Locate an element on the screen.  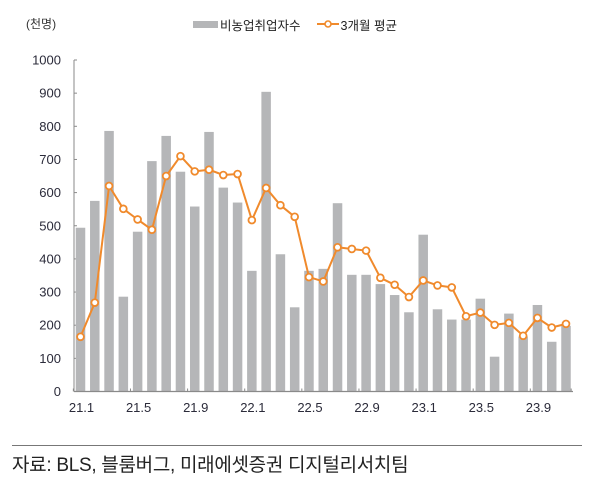
x-tick-label: 23.9 is located at coordinates (538, 407).